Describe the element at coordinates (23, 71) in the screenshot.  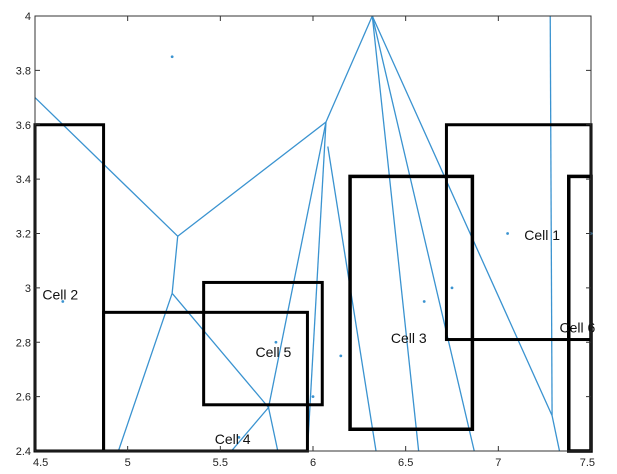
I see `y-tick-label: 3.8` at that location.